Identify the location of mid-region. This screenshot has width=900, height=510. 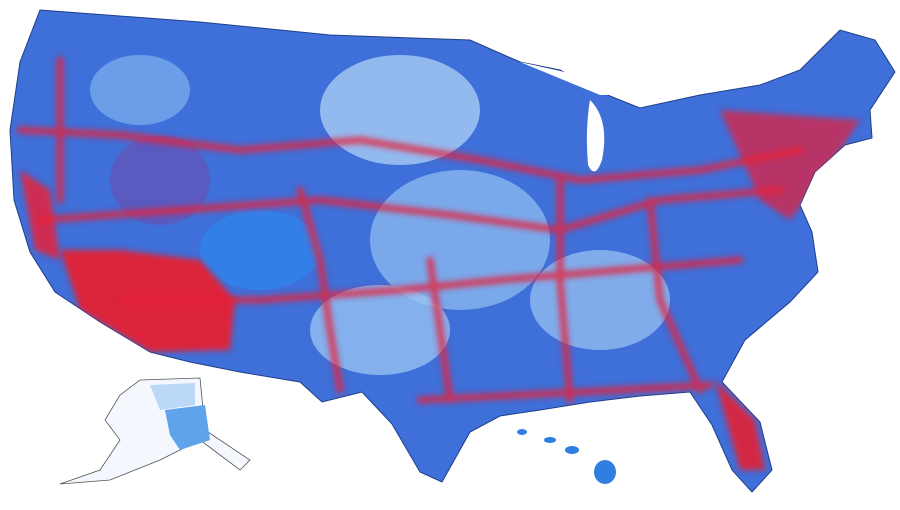
(260, 250).